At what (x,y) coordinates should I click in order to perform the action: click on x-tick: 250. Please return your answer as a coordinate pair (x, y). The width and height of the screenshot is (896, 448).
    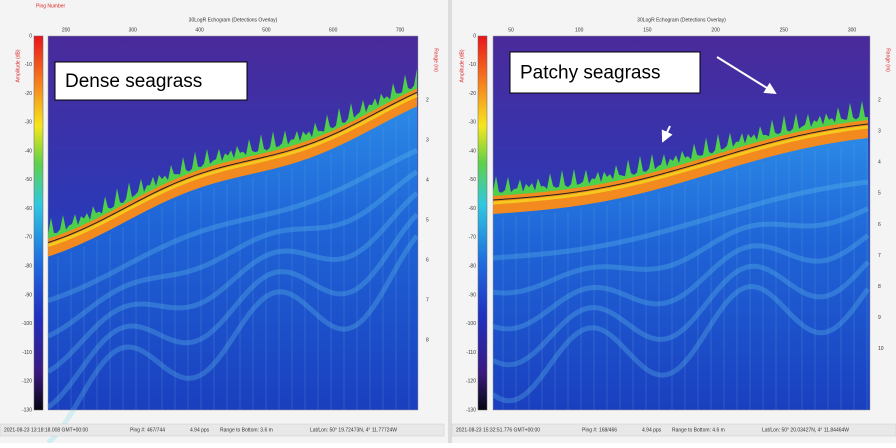
    Looking at the image, I should click on (784, 30).